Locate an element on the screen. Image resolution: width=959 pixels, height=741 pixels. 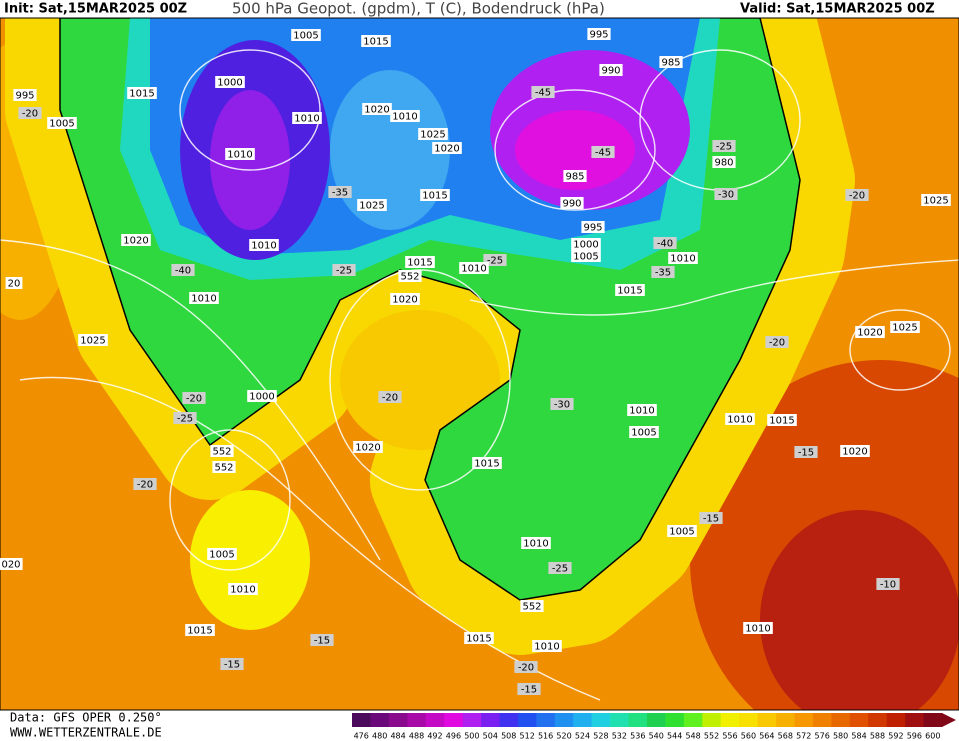
contour-label: -35 is located at coordinates (663, 273).